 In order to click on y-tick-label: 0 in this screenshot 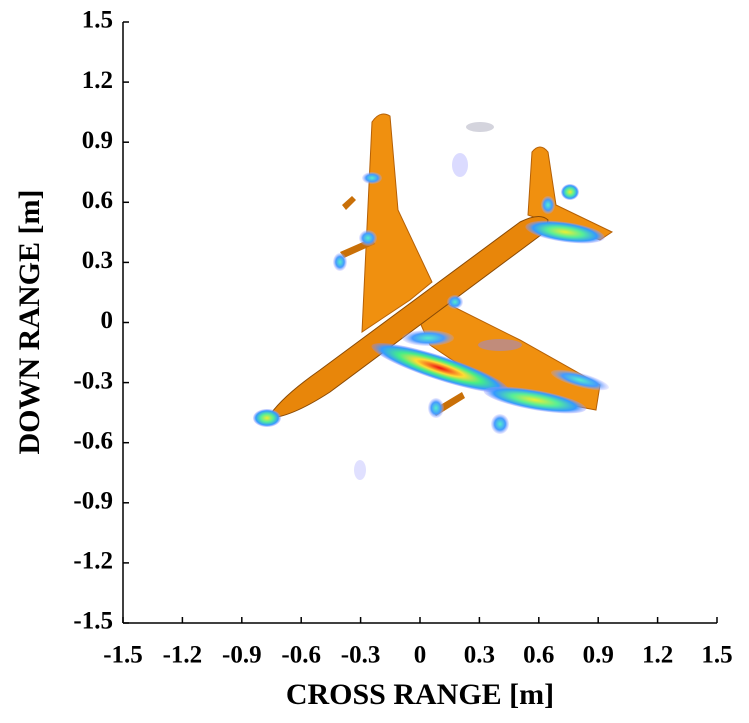, I will do `click(107, 320)`.